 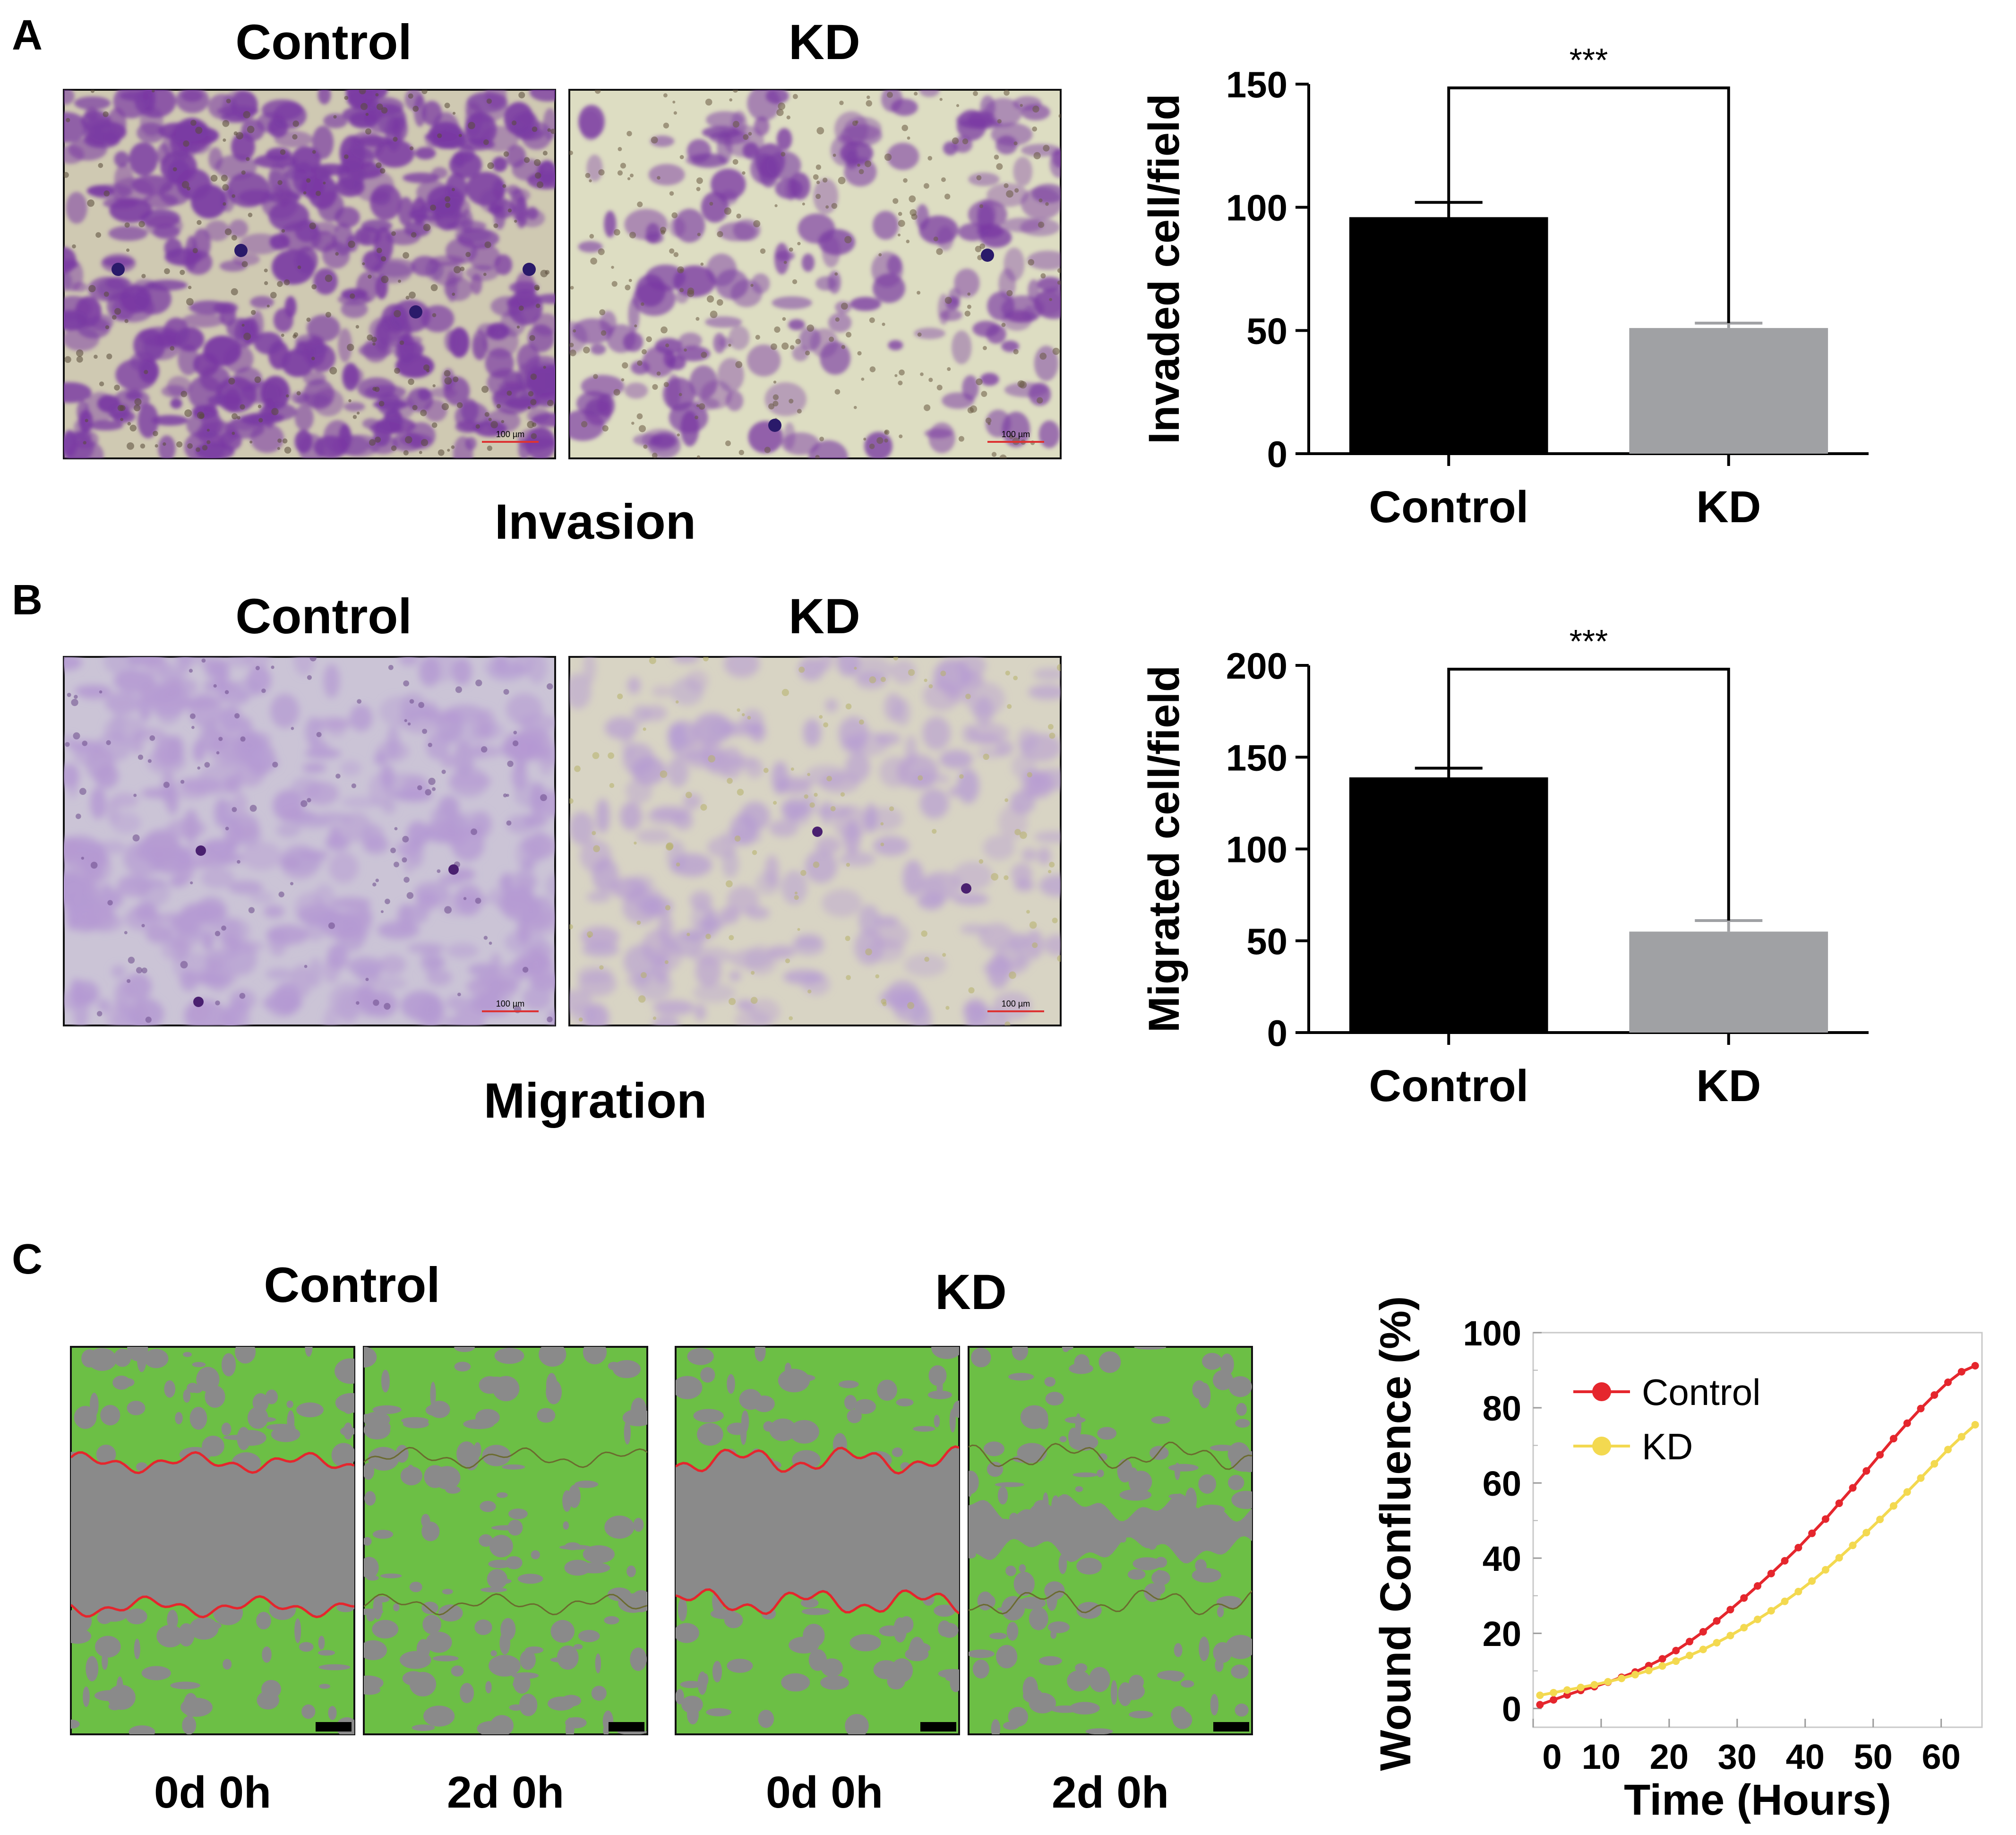 What do you see at coordinates (818, 832) in the screenshot?
I see `dark-spot` at bounding box center [818, 832].